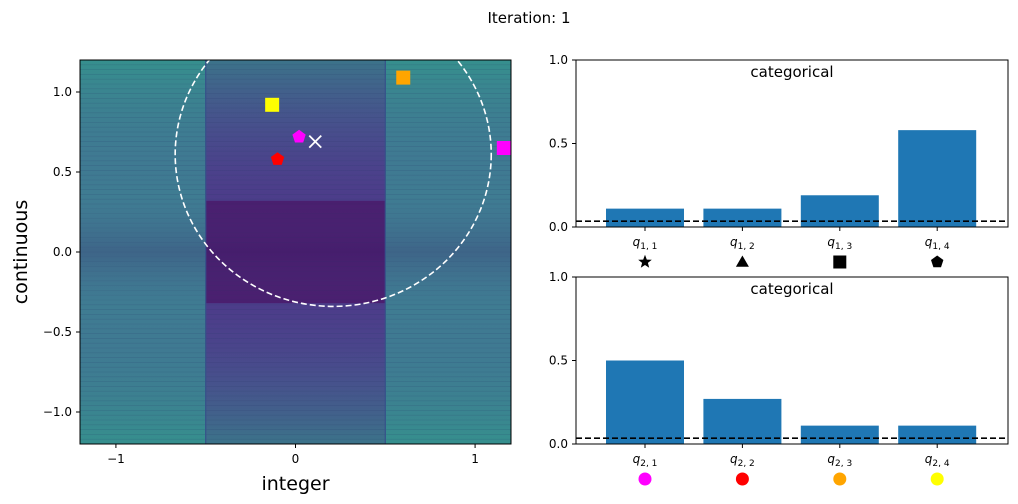 This screenshot has height=504, width=1018. Describe the element at coordinates (746, 247) in the screenshot. I see `category-label-sub: 1, 2` at that location.